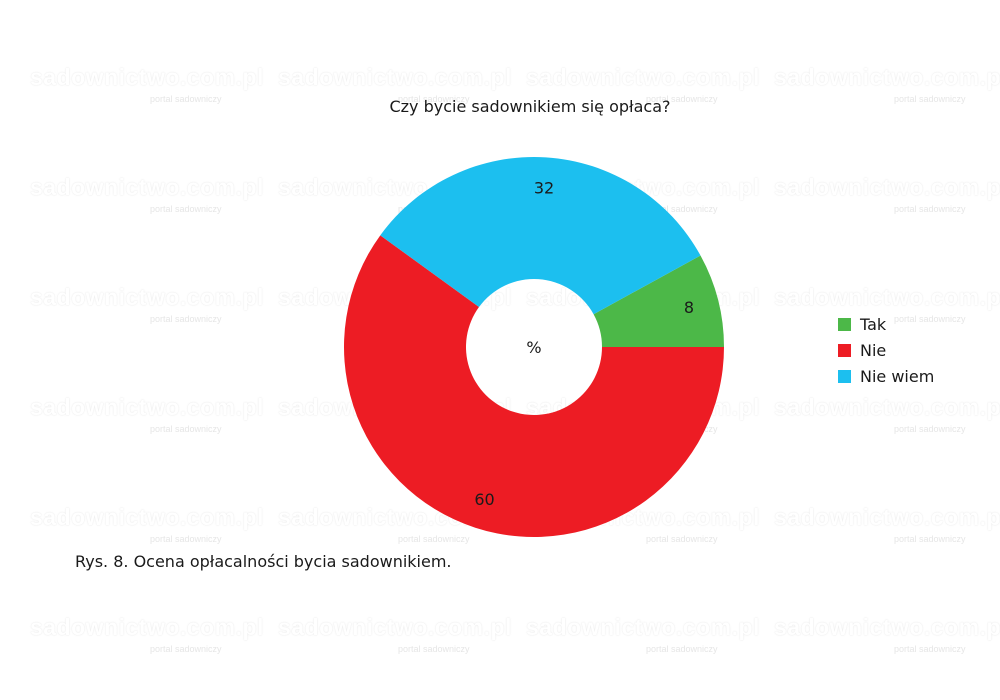  Describe the element at coordinates (540, 235) in the screenshot. I see `pie-slice-nie-wiem` at that location.